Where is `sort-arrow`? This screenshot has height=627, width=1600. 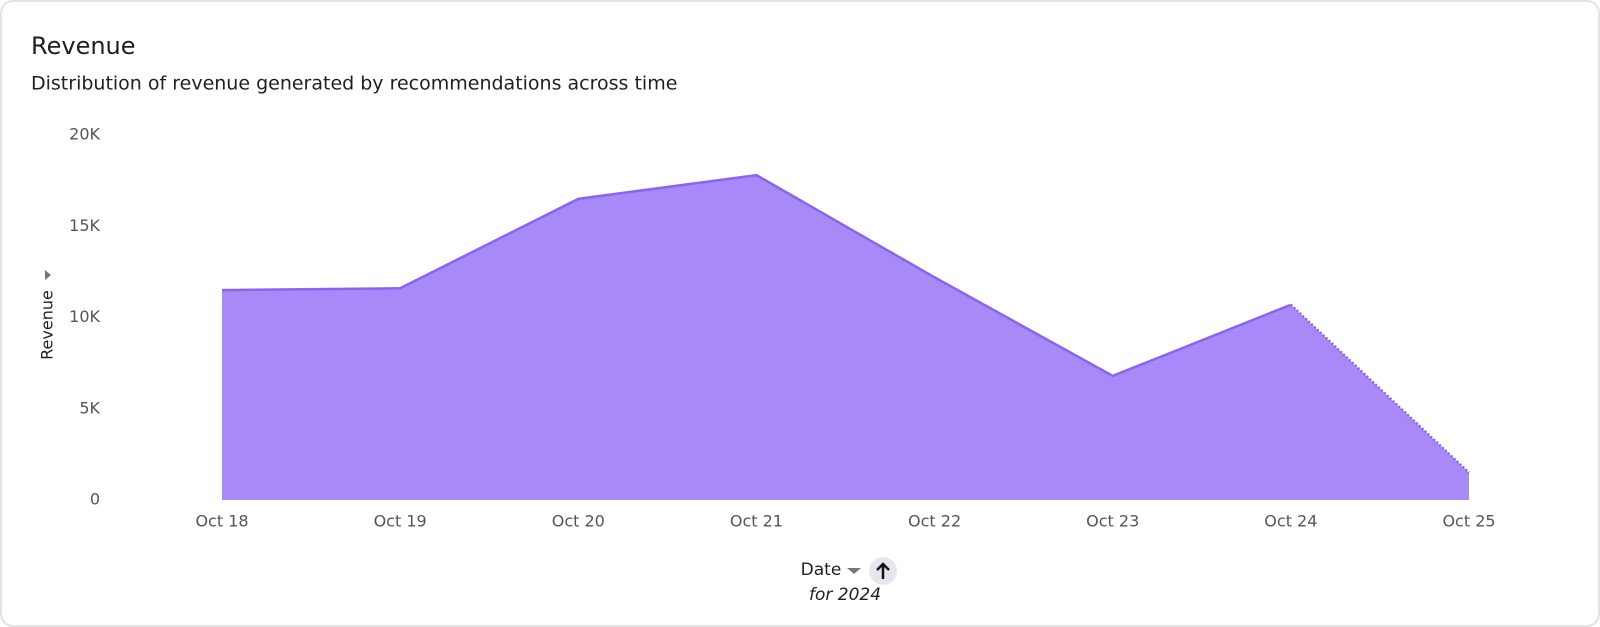
sort-arrow is located at coordinates (883, 570).